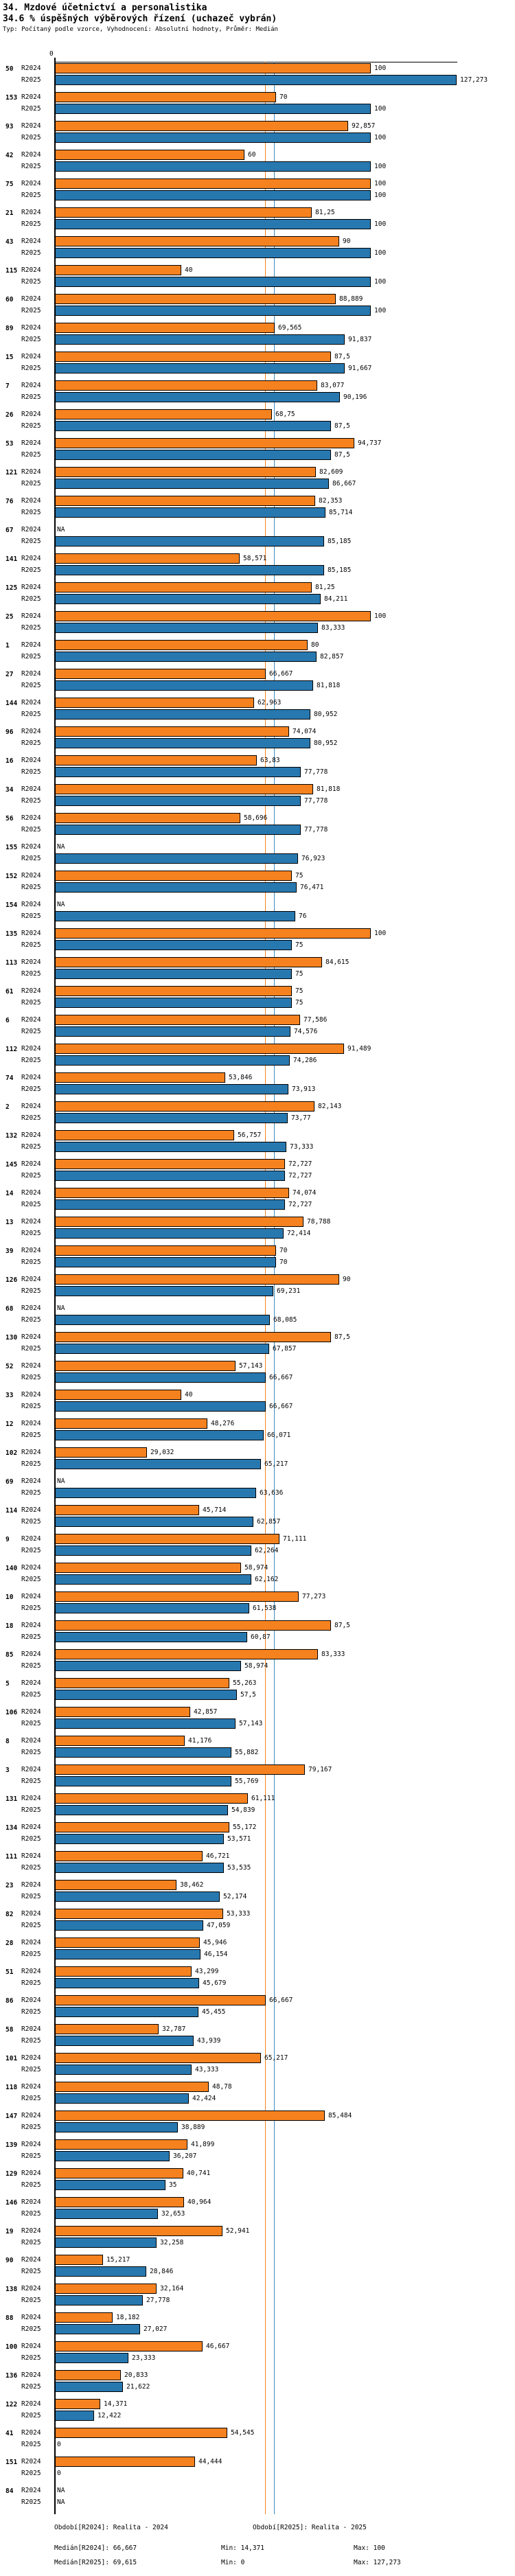 This screenshot has height=2576, width=515. What do you see at coordinates (290, 328) in the screenshot?
I see `value-label-r2024: 69,565` at bounding box center [290, 328].